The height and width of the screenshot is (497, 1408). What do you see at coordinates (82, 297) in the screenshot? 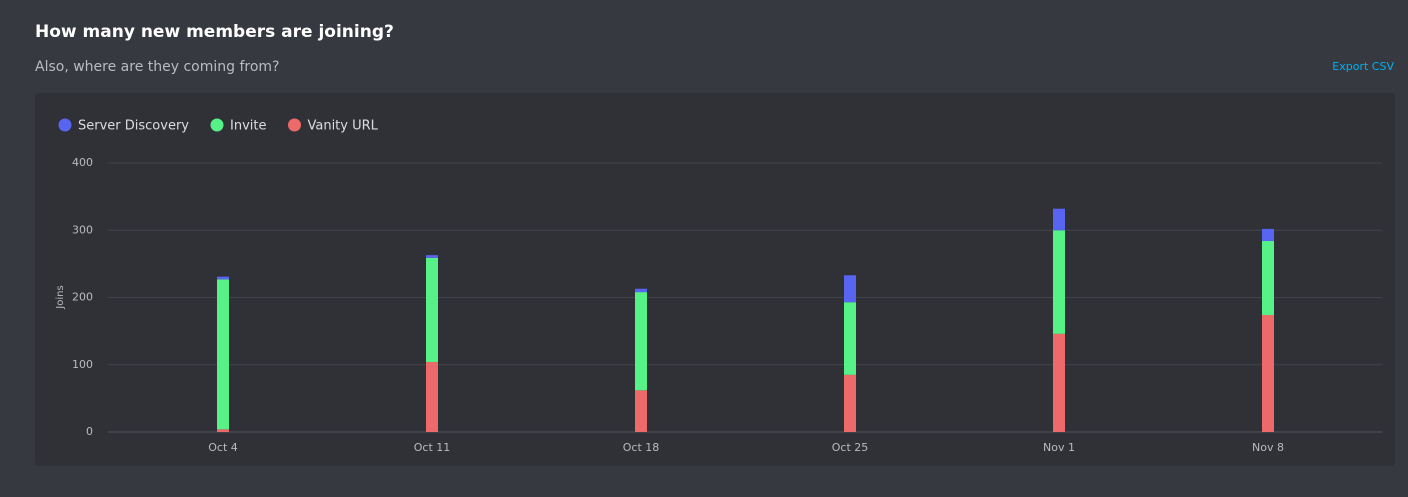
I see `y-tick-label: 200` at bounding box center [82, 297].